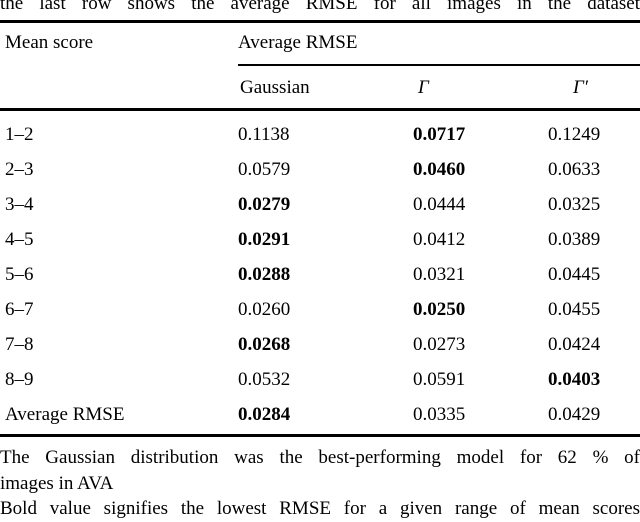 This screenshot has height=522, width=640. Describe the element at coordinates (580, 87) in the screenshot. I see `subheader-gamma-prime: Γ′` at that location.